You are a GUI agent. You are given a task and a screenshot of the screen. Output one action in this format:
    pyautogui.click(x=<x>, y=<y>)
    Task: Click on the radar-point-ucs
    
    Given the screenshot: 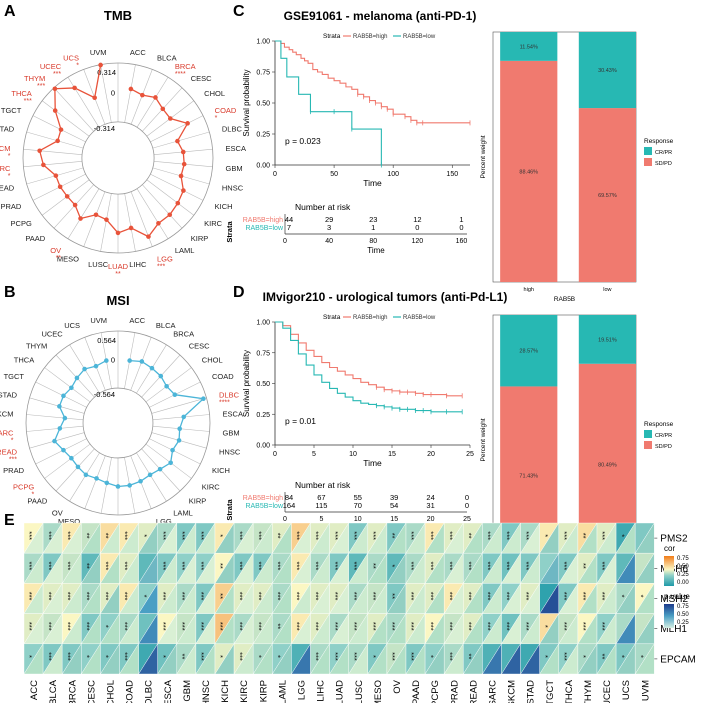 What is the action you would take?
    pyautogui.click(x=96, y=366)
    